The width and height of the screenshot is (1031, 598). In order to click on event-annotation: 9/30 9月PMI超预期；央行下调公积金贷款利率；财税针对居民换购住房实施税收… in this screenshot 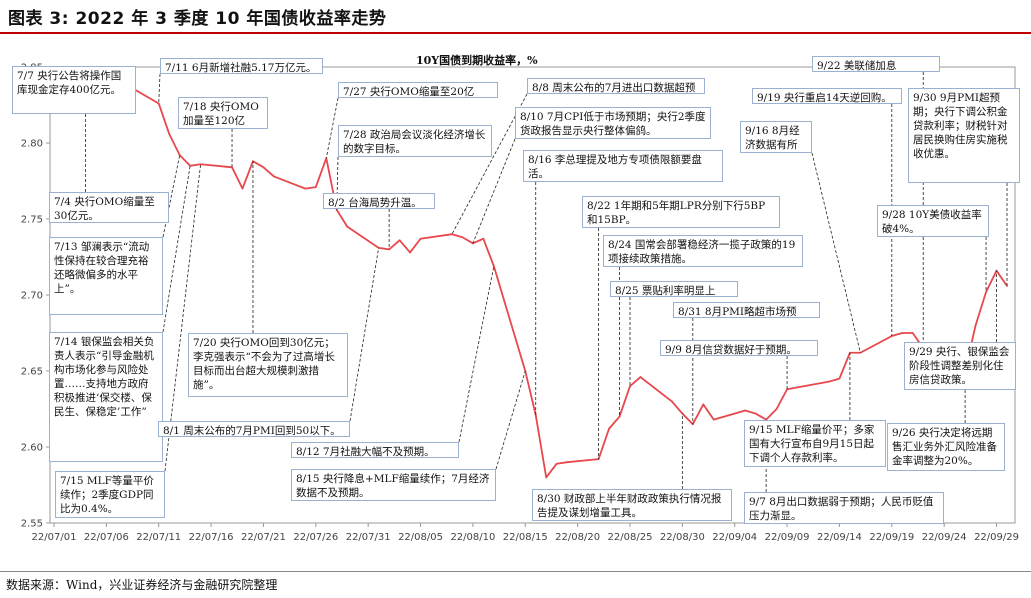, I will do `click(964, 135)`.